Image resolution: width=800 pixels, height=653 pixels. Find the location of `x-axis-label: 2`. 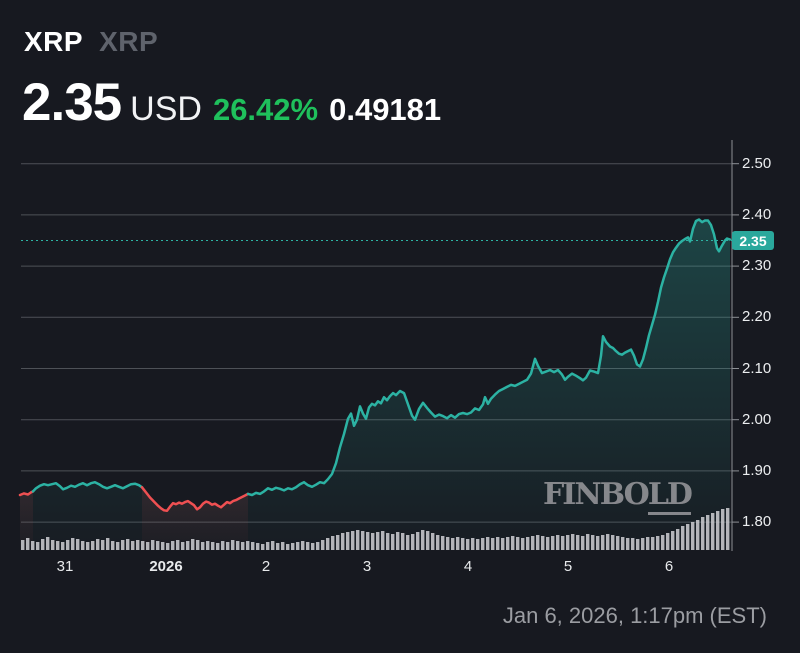

x-axis-label: 2 is located at coordinates (266, 566).